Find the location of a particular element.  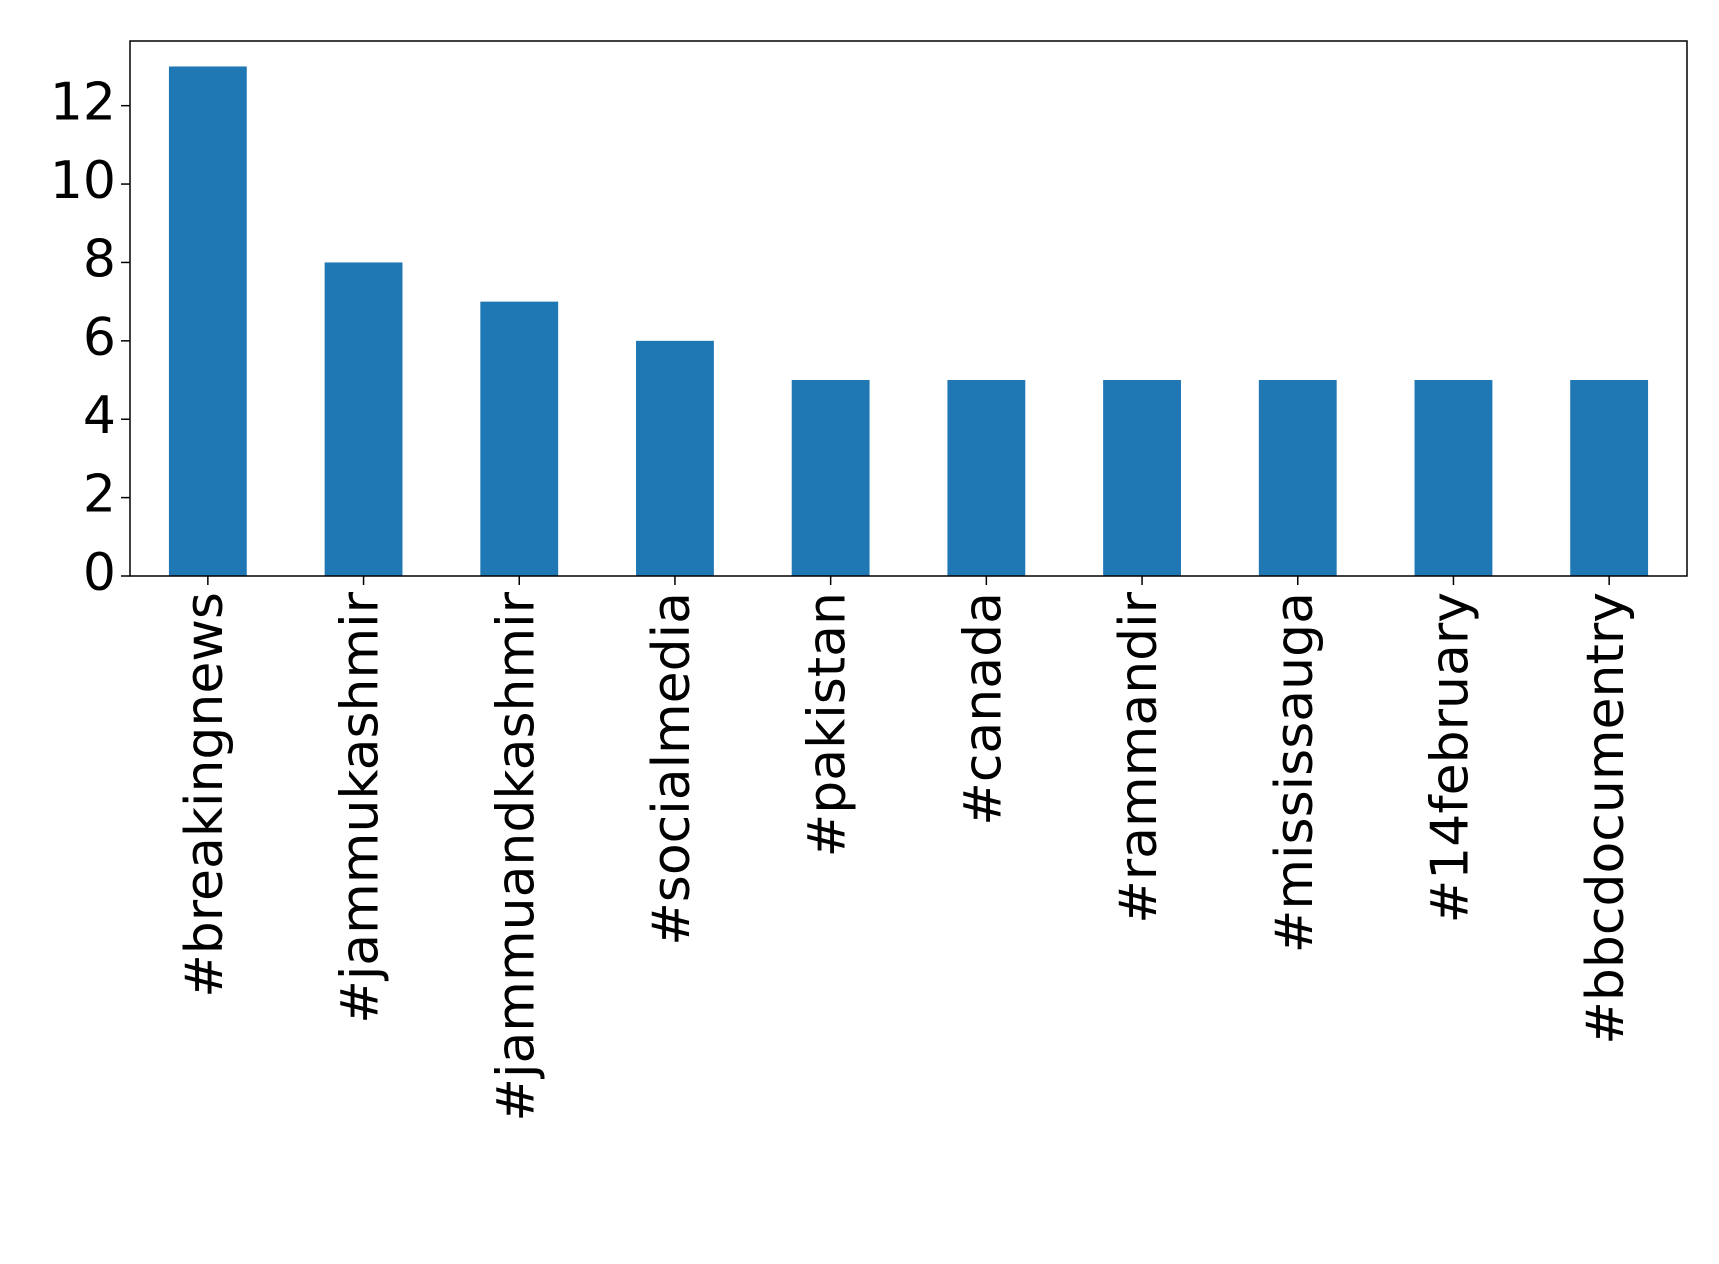

x-tick-label: #bbcdocumentry is located at coordinates (1606, 818).